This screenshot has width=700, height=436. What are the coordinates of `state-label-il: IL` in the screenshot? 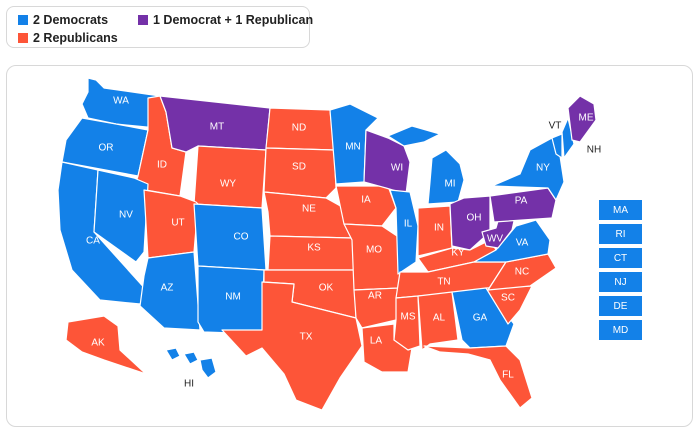 It's located at (408, 224).